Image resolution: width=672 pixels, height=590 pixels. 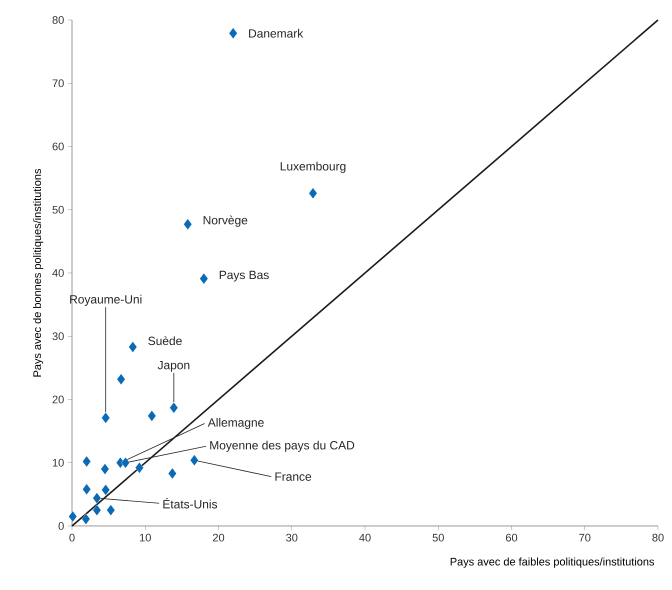 I want to click on y-tick-label: 80, so click(x=58, y=20).